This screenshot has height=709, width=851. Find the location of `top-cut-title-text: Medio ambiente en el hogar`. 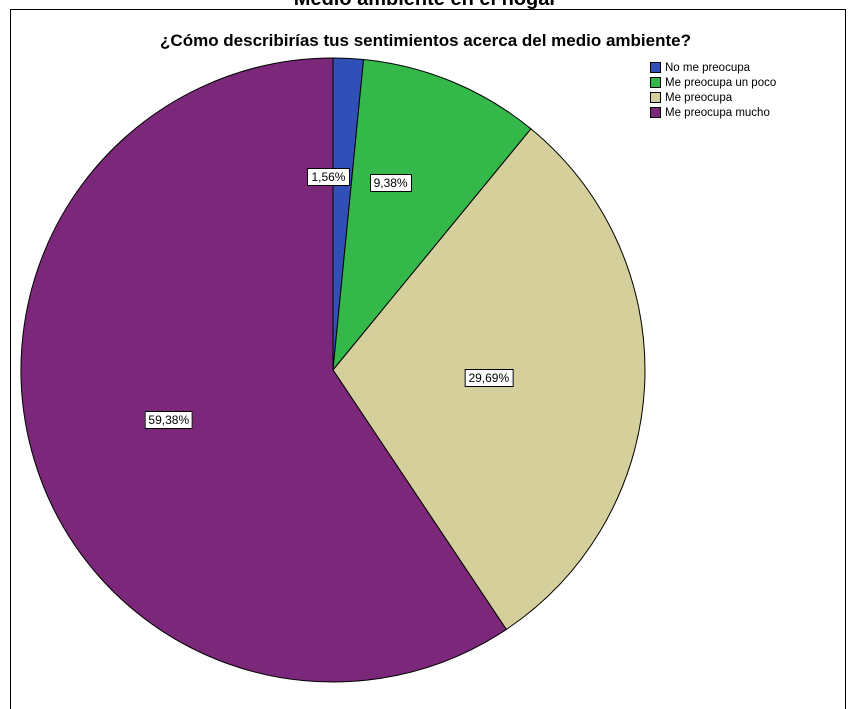

top-cut-title-text: Medio ambiente en el hogar is located at coordinates (425, 4).